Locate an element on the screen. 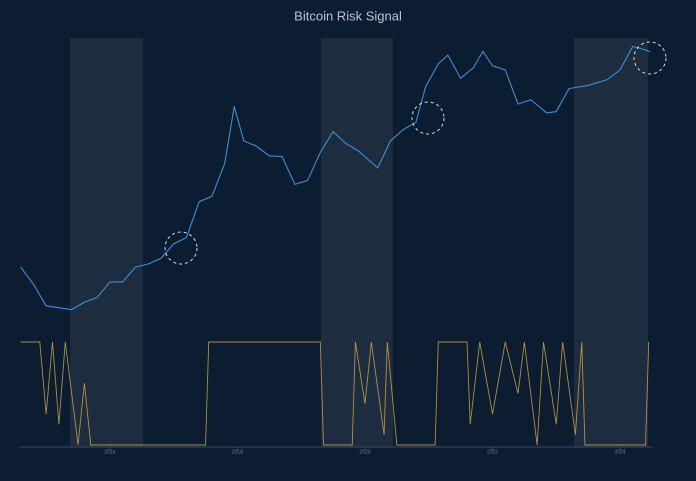 The width and height of the screenshot is (696, 481). x-tick-label: 2020 is located at coordinates (364, 452).